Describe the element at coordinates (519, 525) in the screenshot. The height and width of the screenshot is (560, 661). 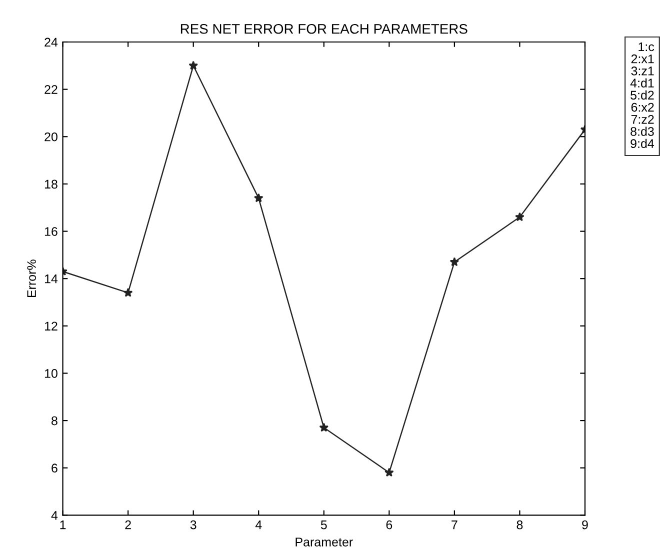
I see `x-tick-label: 8` at that location.